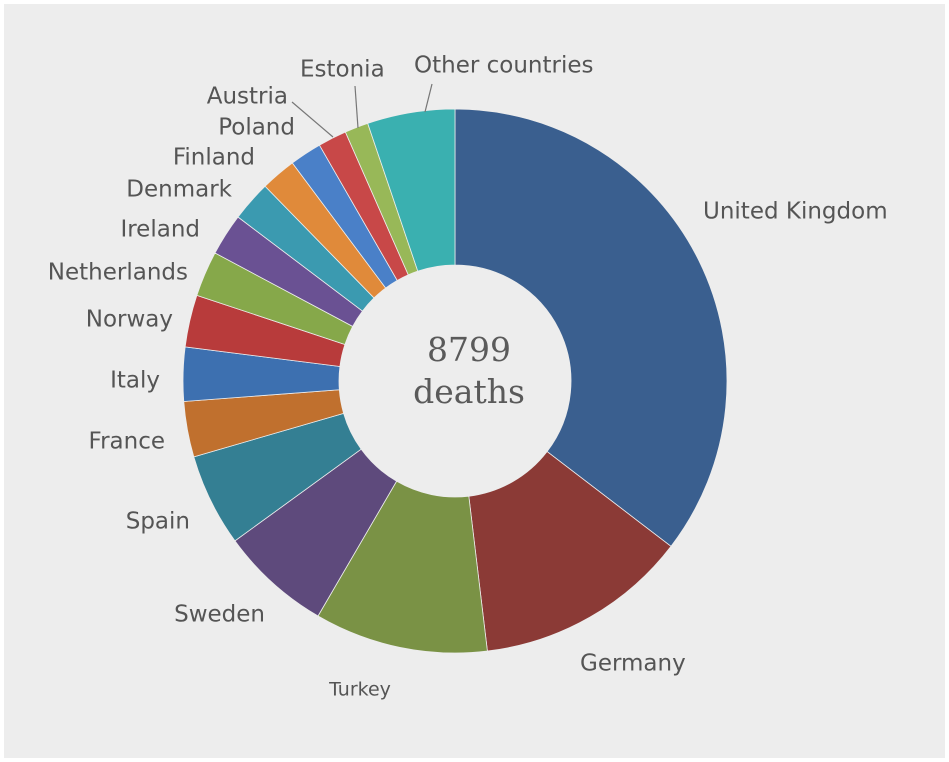 This screenshot has height=762, width=949. Describe the element at coordinates (129, 320) in the screenshot. I see `slice-label: Norway` at that location.